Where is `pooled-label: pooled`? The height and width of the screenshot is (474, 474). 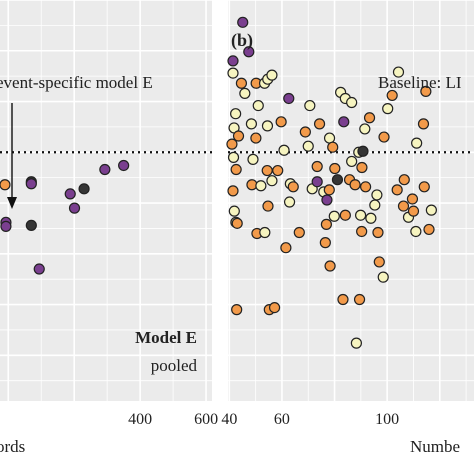 pooled-label: pooled is located at coordinates (174, 365).